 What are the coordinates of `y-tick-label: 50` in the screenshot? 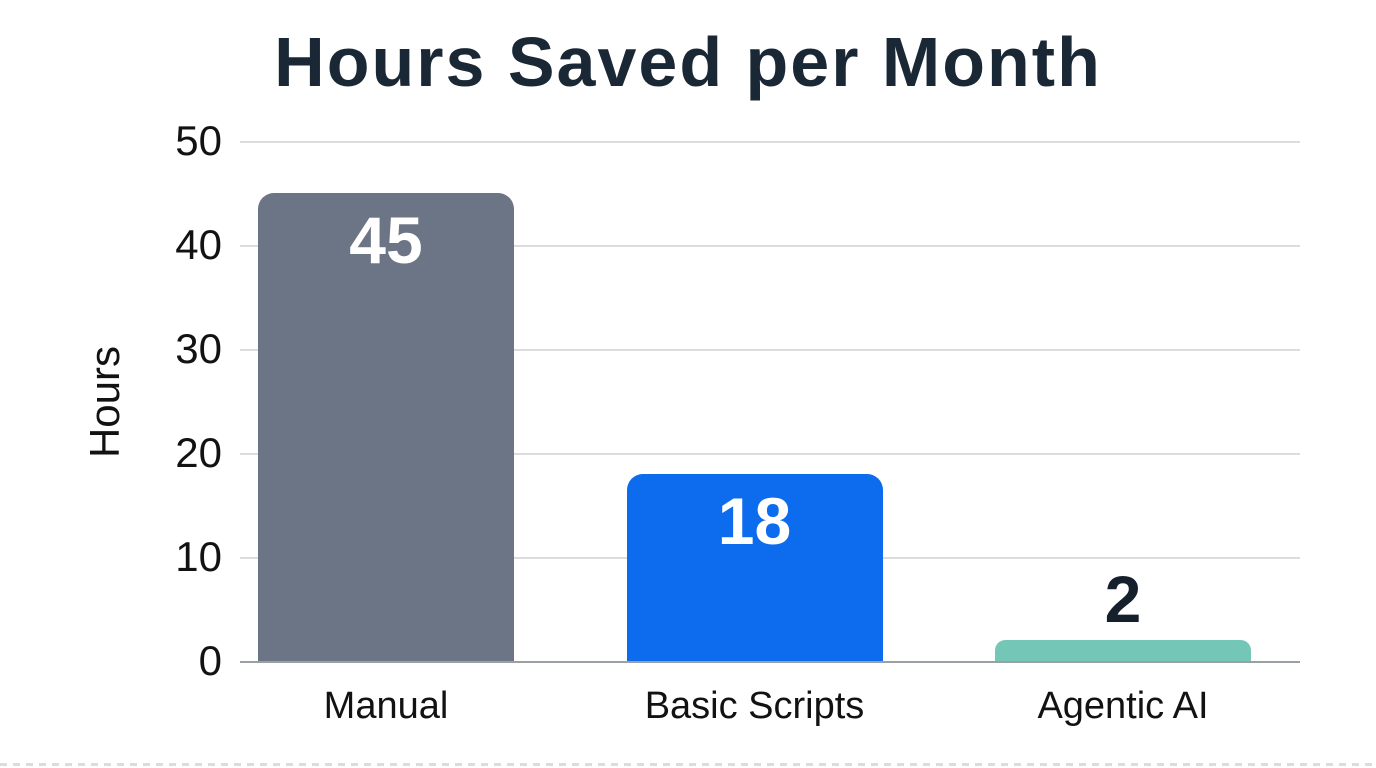 It's located at (198, 140).